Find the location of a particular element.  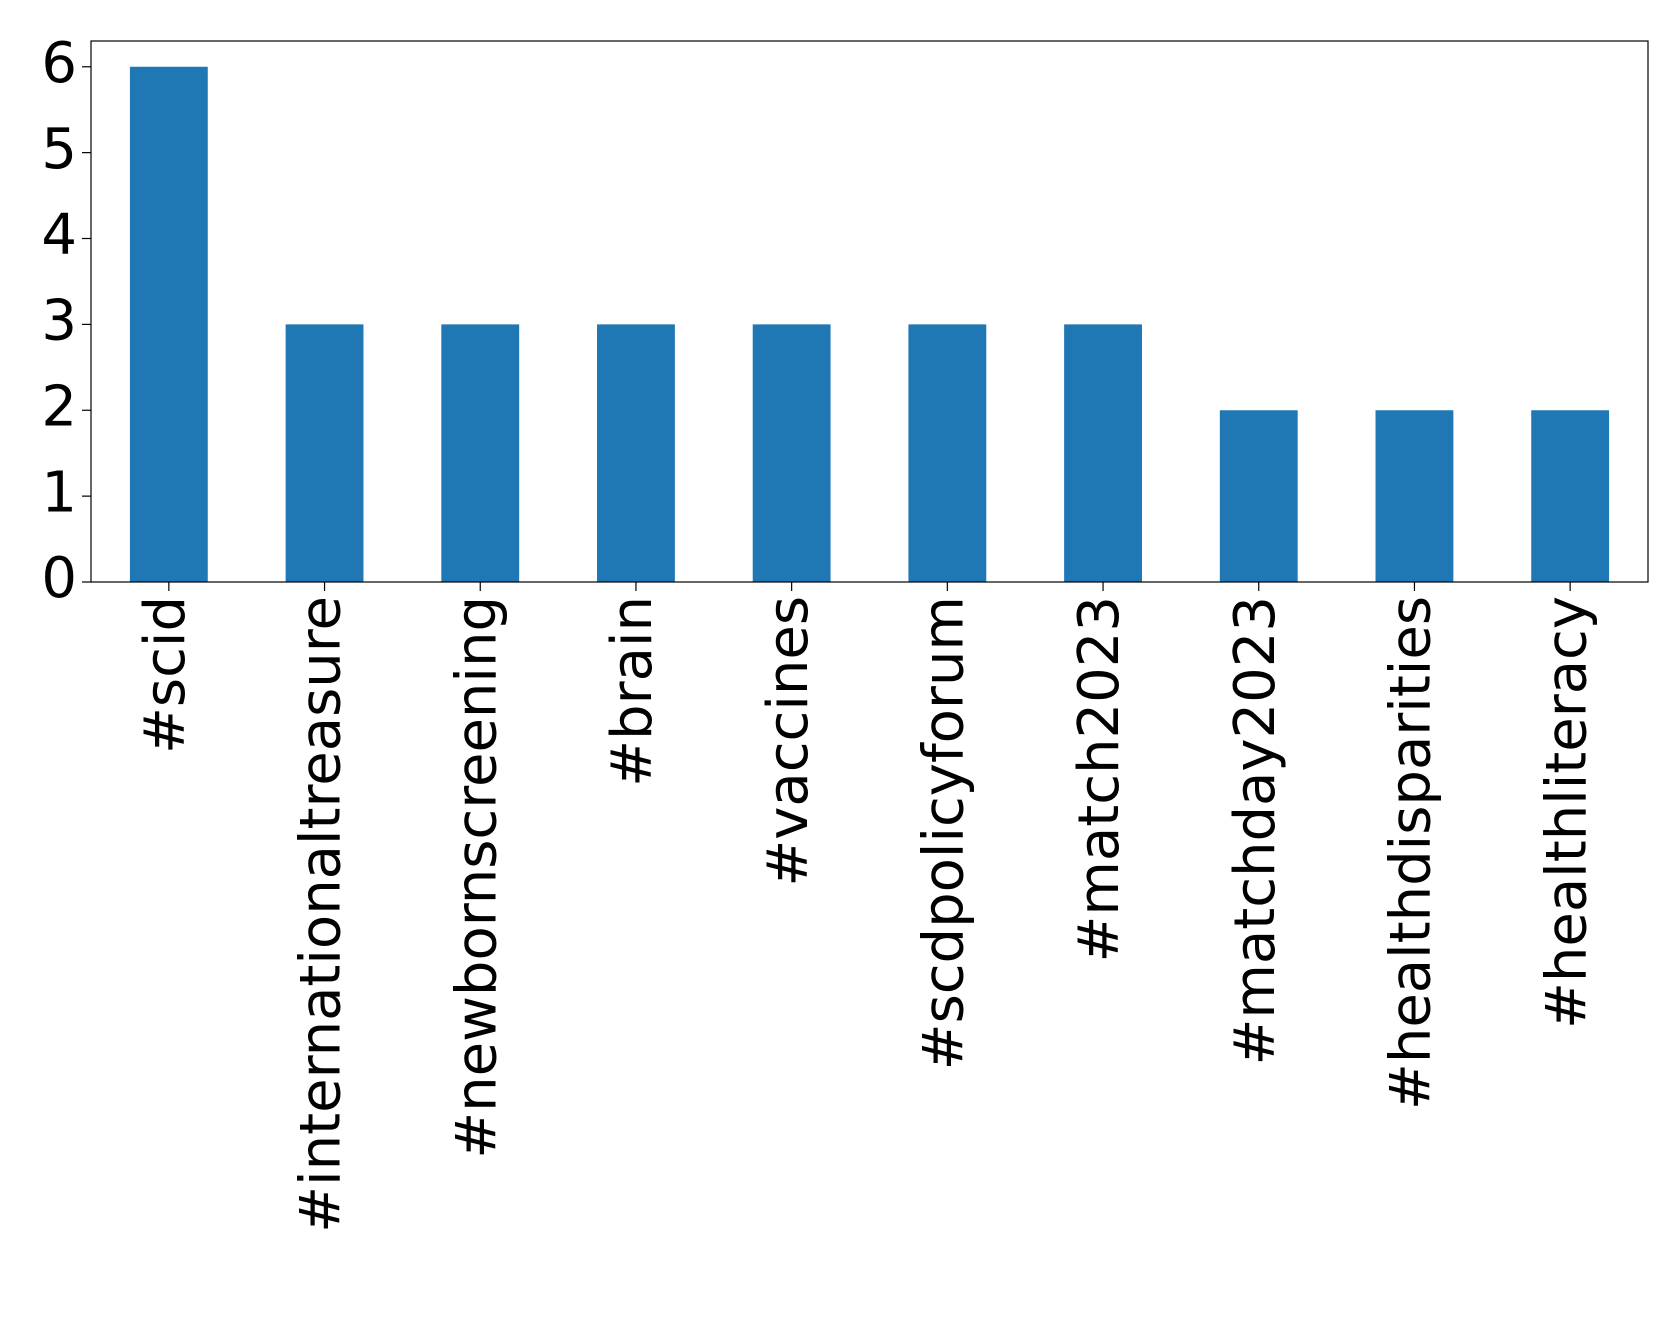

y-tick-label: 0 is located at coordinates (59, 578).